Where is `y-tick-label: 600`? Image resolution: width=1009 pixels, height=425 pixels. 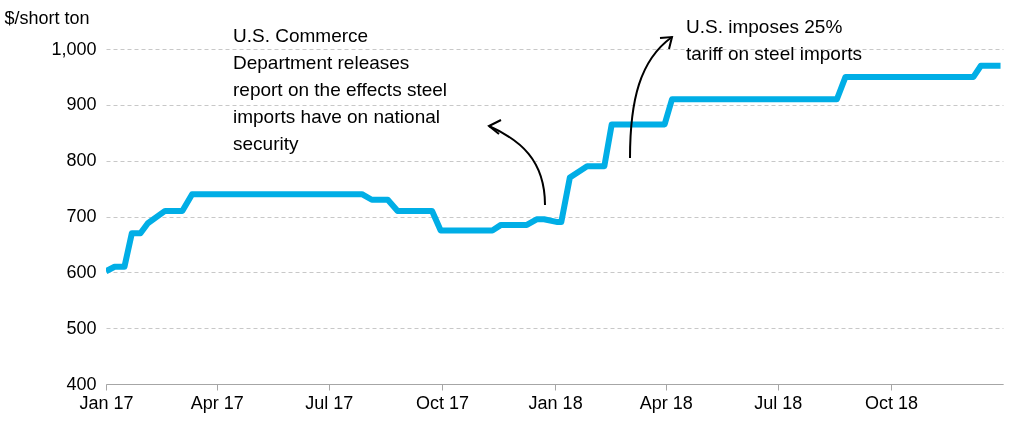
y-tick-label: 600 is located at coordinates (81, 271).